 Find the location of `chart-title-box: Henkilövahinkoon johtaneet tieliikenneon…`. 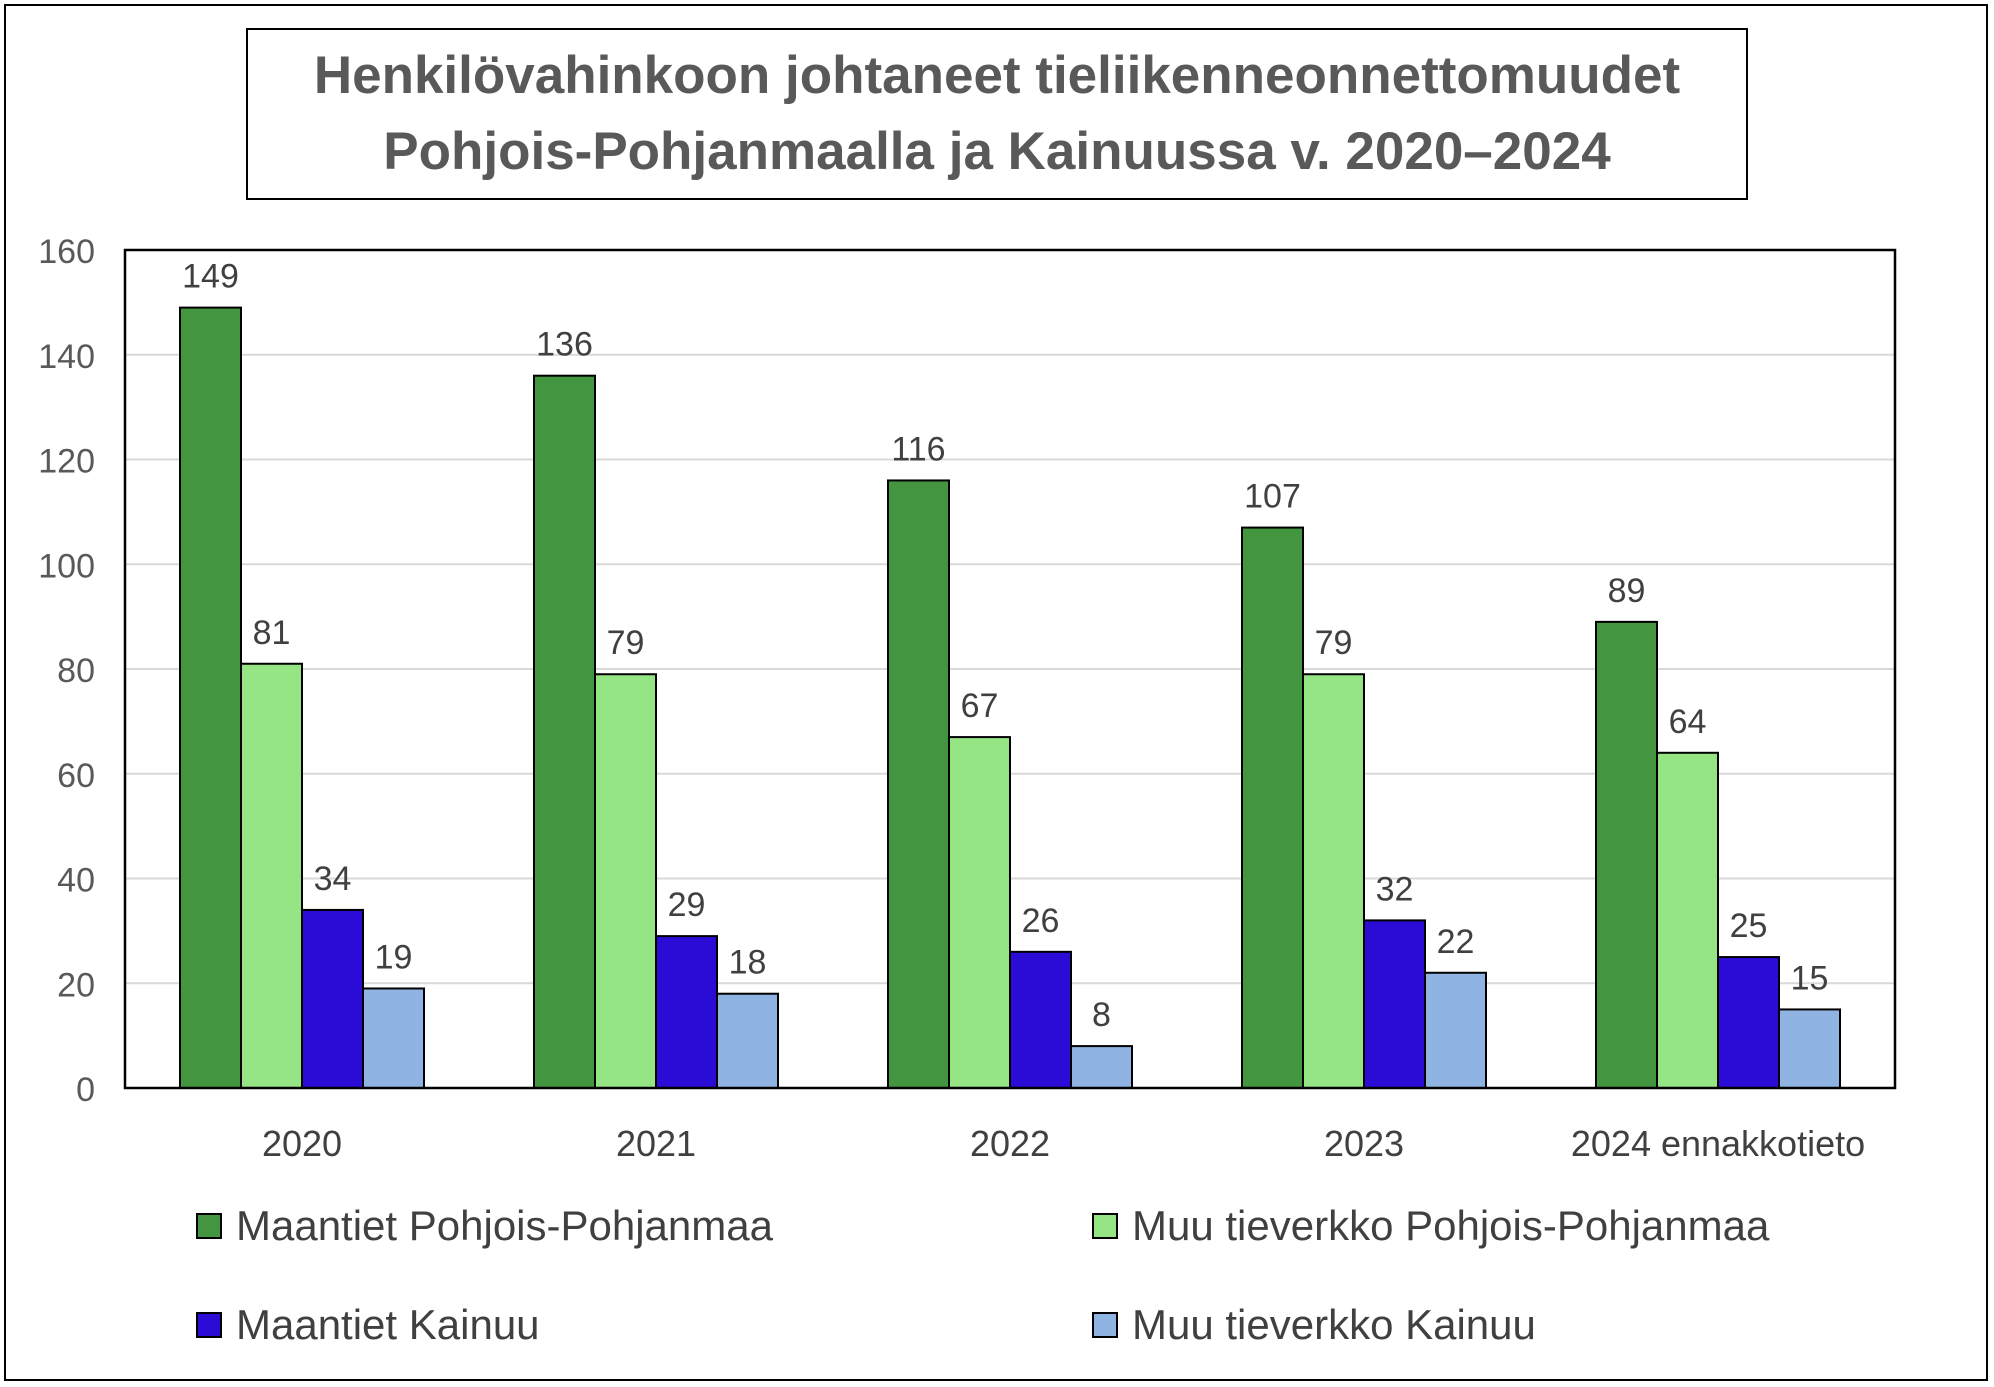

chart-title-box: Henkilövahinkoon johtaneet tieliikenneon… is located at coordinates (997, 114).